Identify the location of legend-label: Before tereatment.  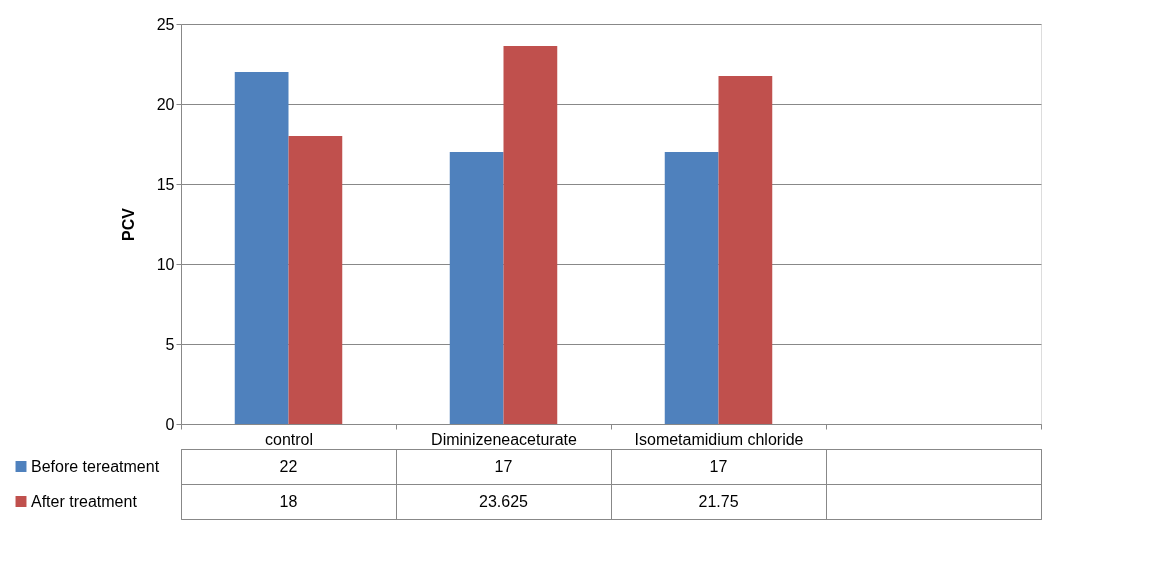
(95, 466).